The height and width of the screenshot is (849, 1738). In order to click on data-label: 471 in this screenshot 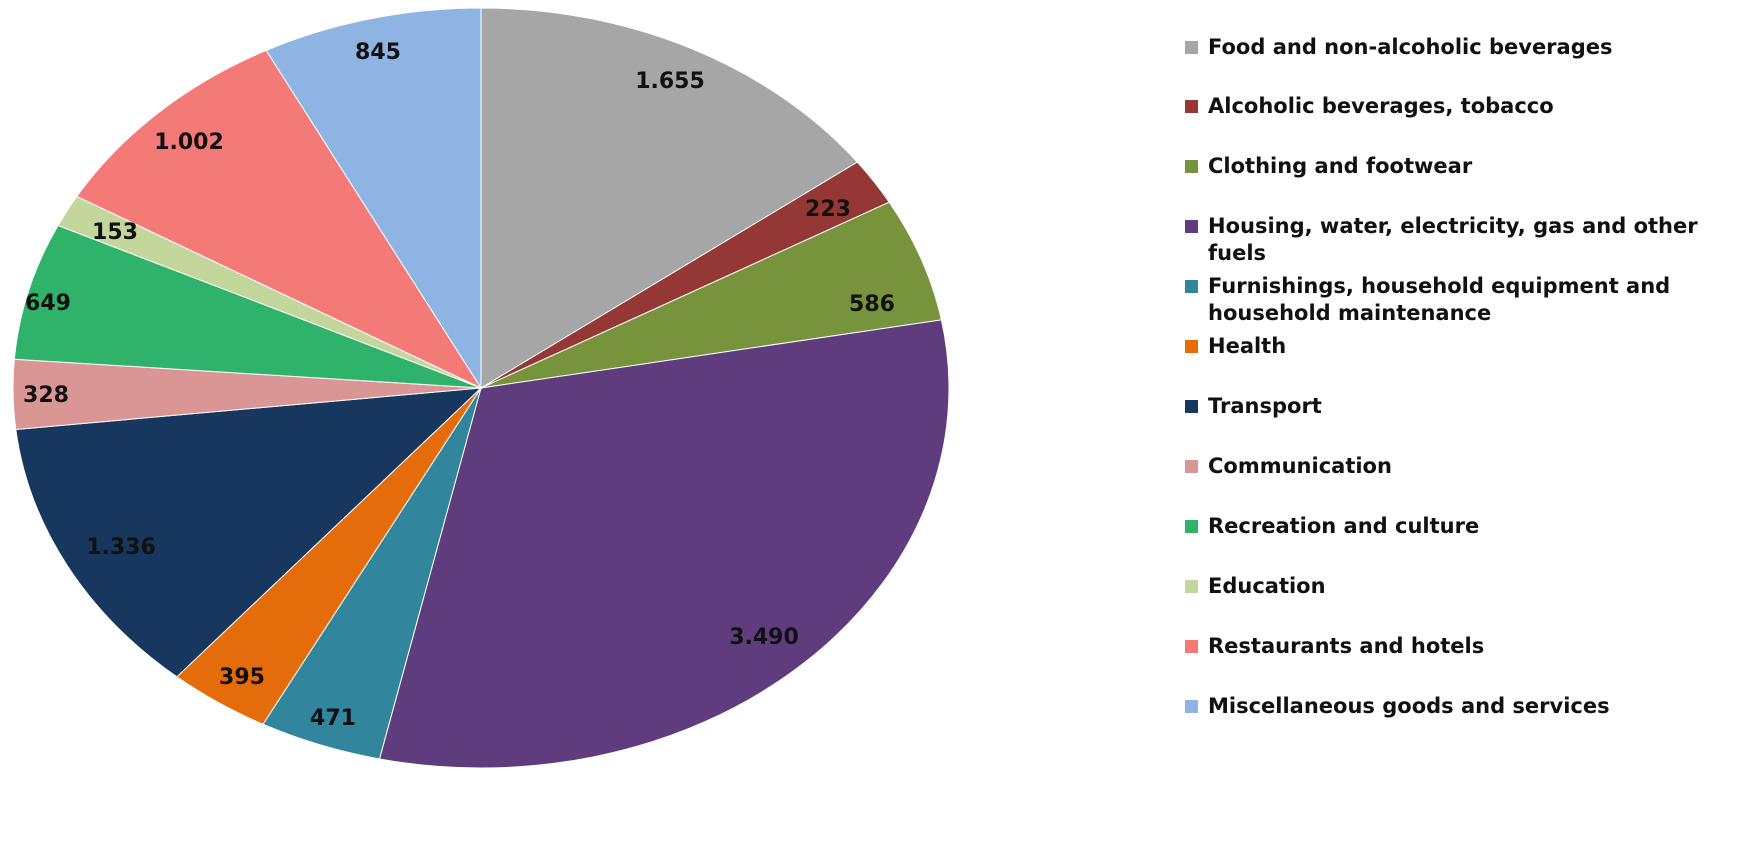, I will do `click(333, 718)`.